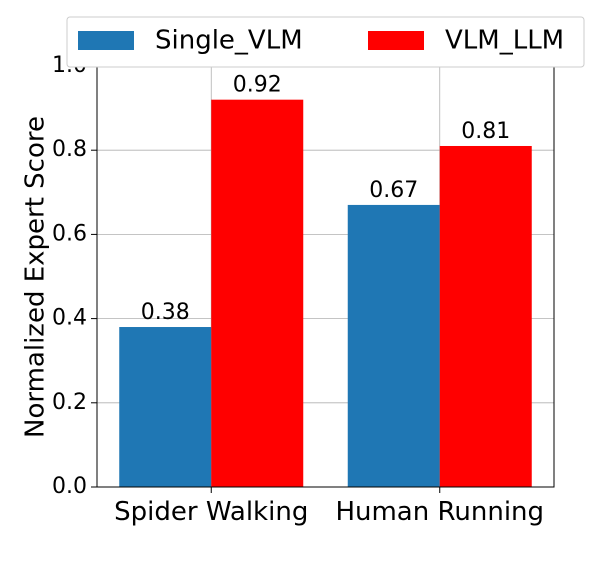 Image resolution: width=595 pixels, height=561 pixels. I want to click on legend-box, so click(325, 42).